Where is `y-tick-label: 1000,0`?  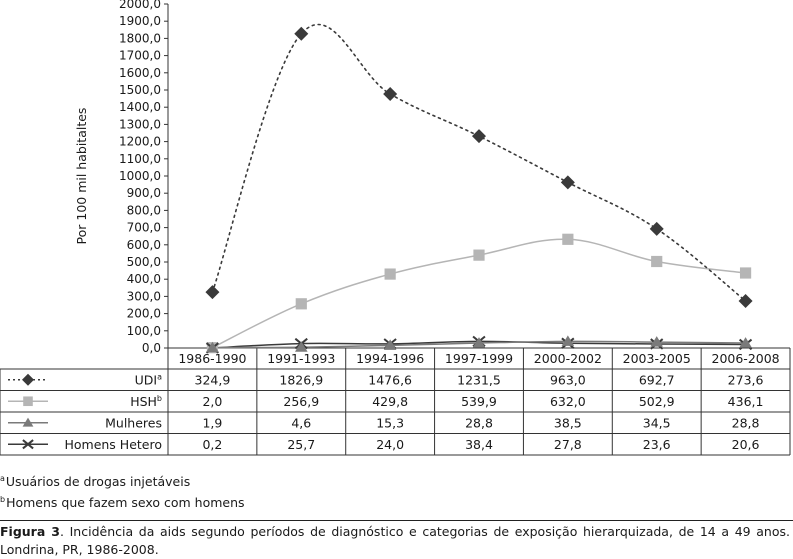 y-tick-label: 1000,0 is located at coordinates (140, 176).